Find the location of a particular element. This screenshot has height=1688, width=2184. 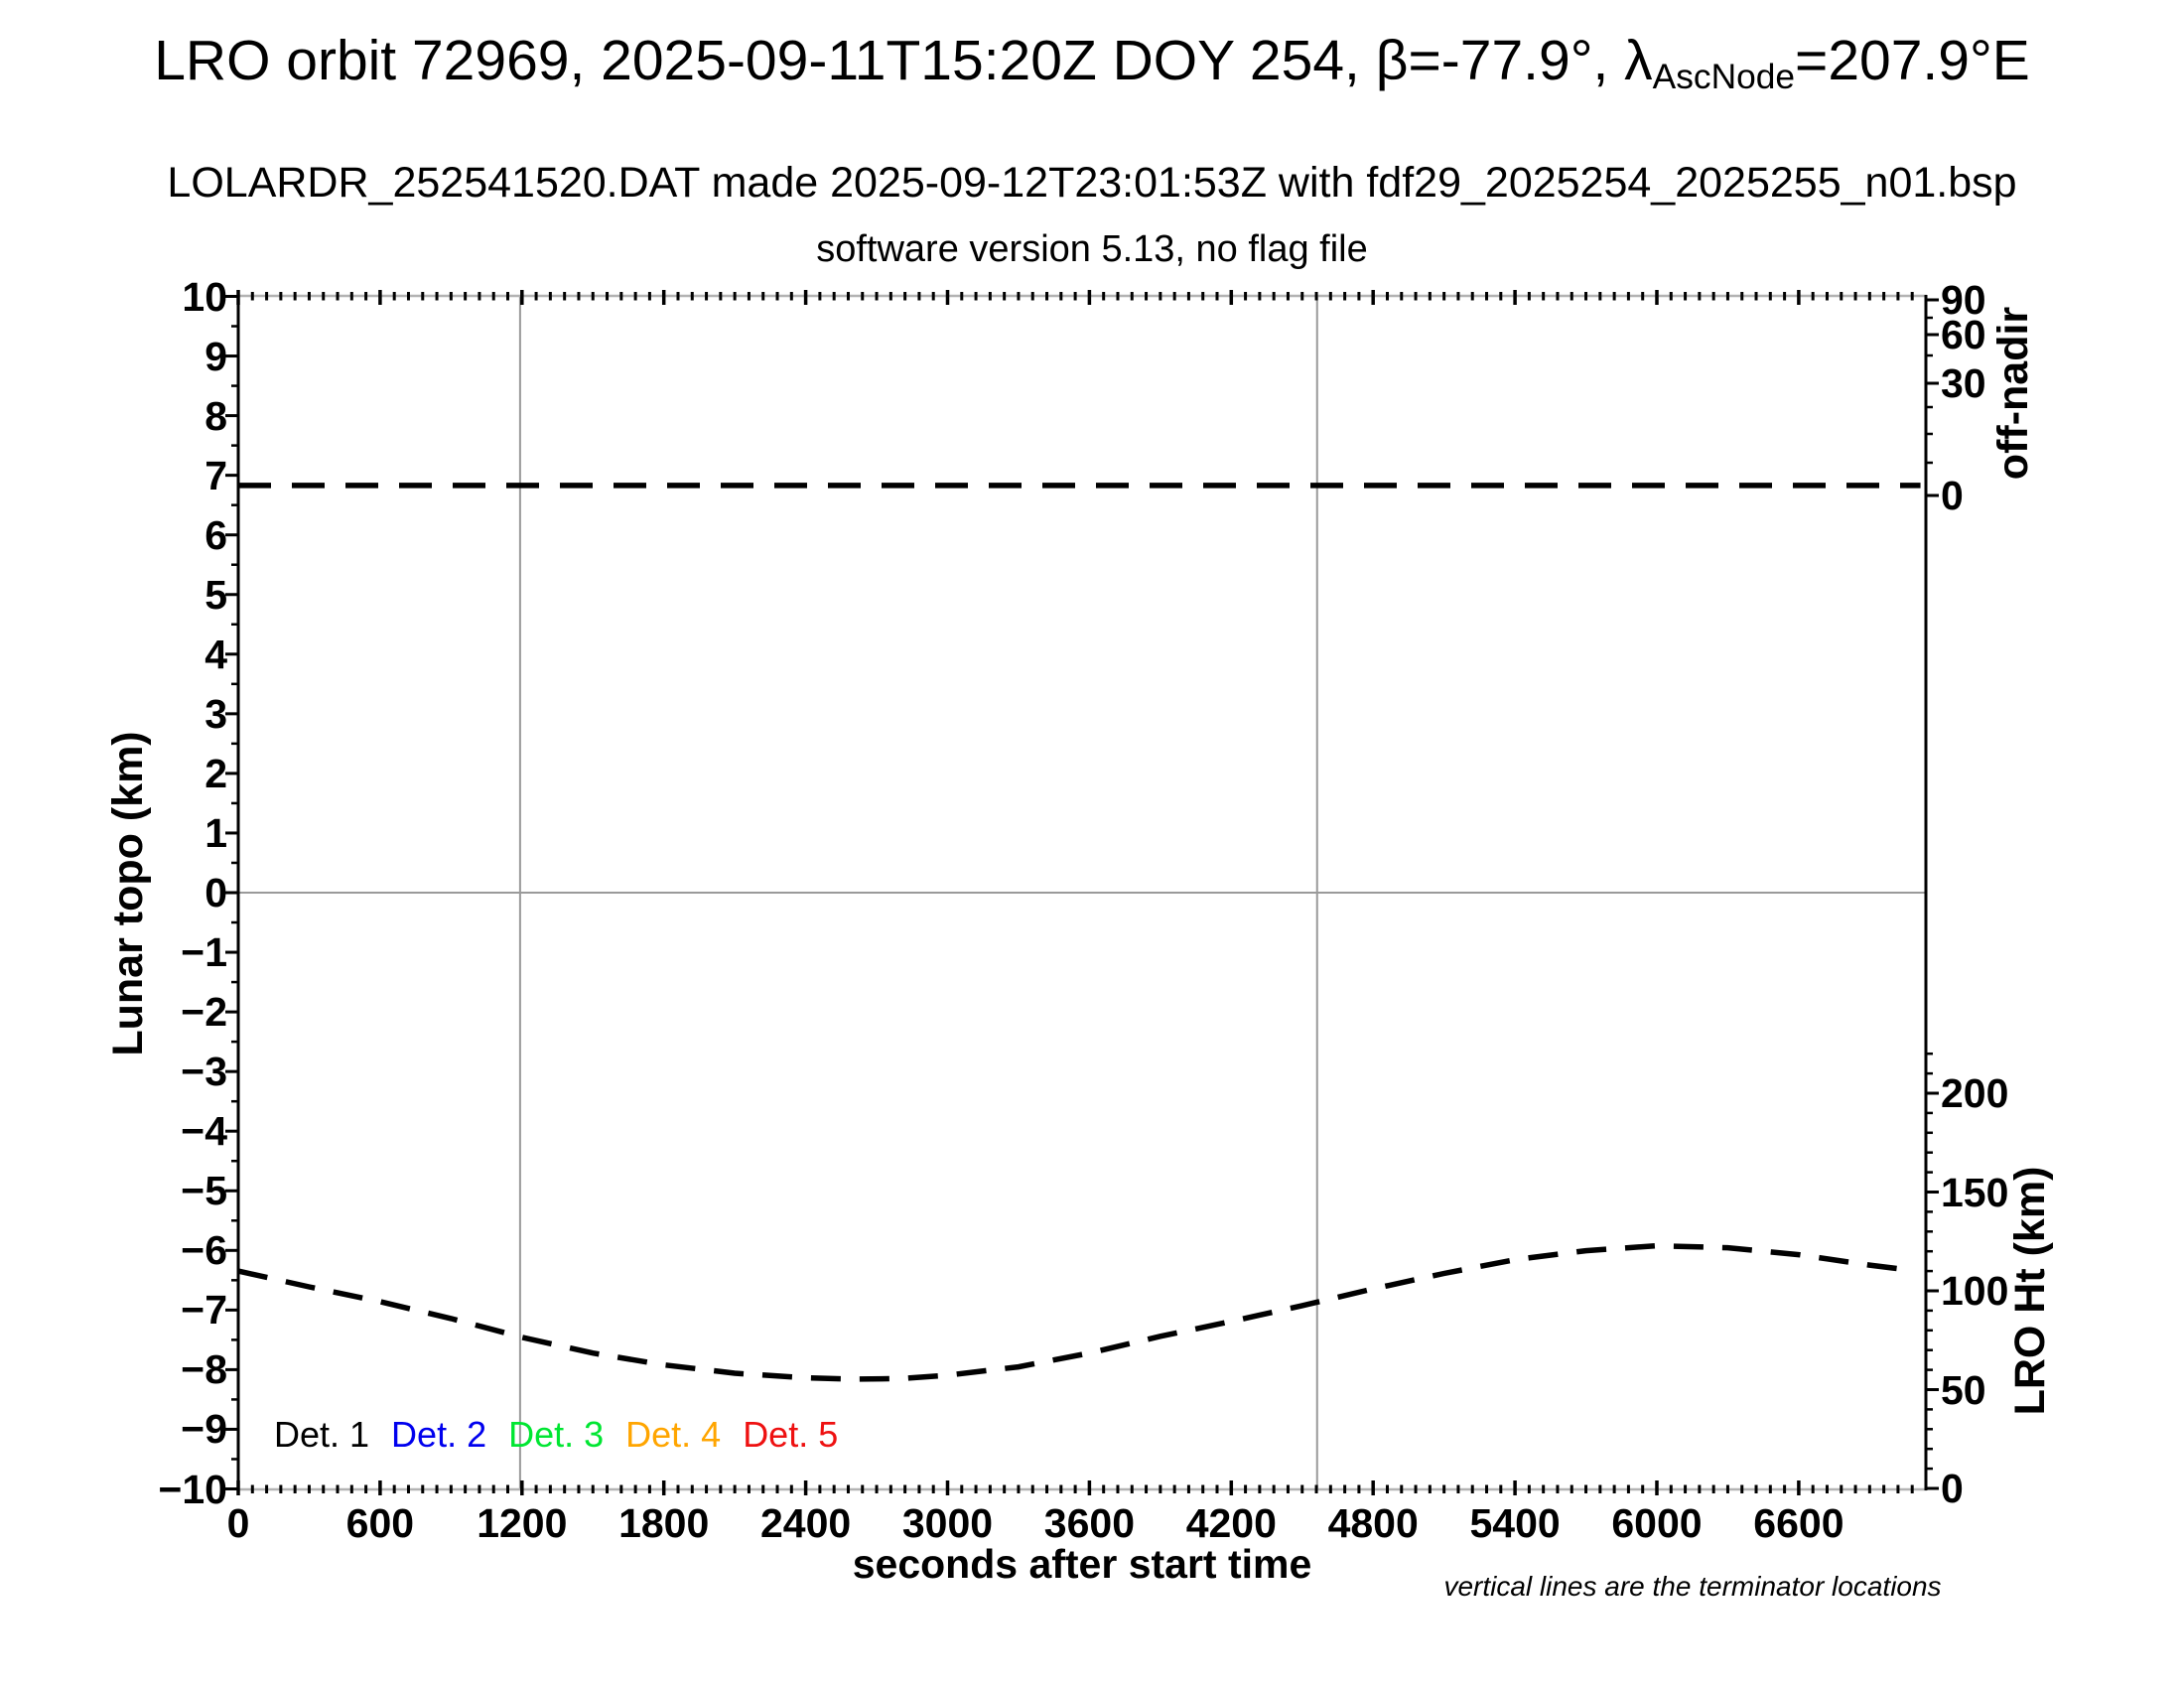

offnadir-tick-label: 60 is located at coordinates (1963, 334).